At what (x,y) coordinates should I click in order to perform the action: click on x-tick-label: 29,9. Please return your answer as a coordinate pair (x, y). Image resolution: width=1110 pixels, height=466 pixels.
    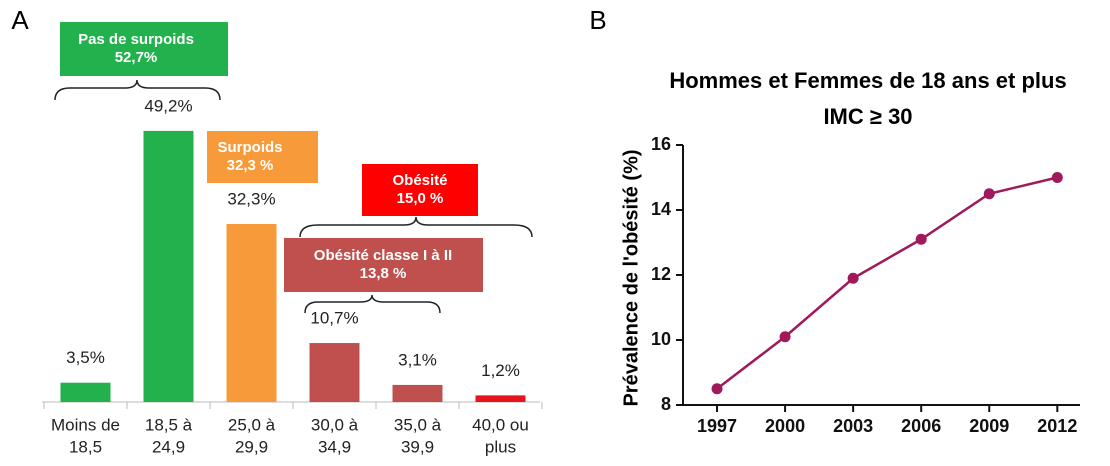
    Looking at the image, I should click on (251, 446).